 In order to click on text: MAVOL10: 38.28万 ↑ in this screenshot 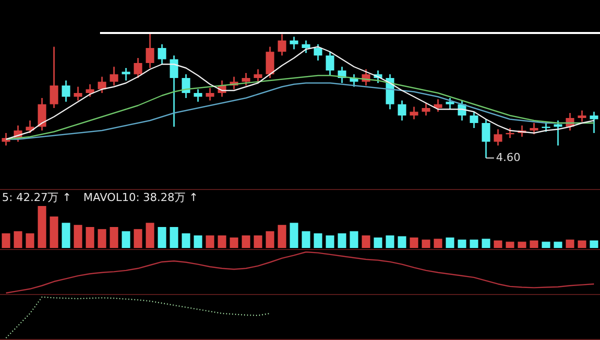, I will do `click(140, 197)`.